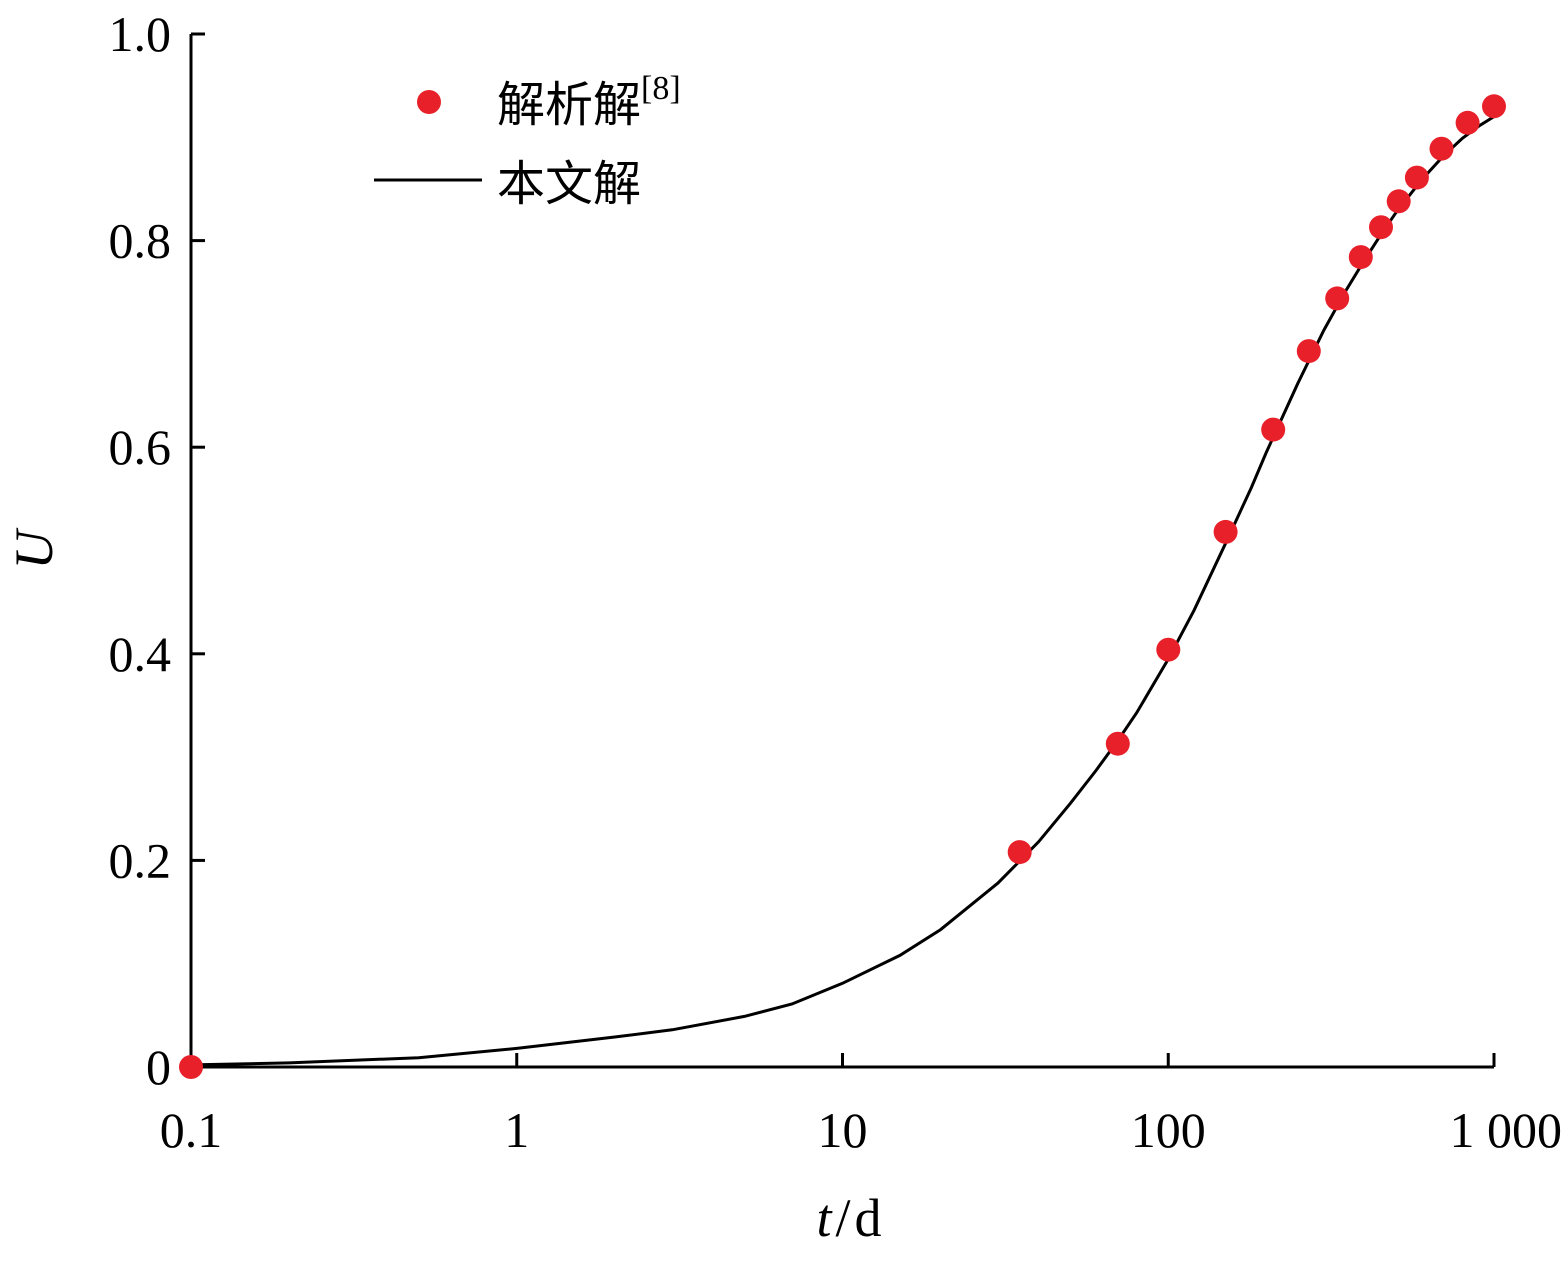  I want to click on y-axis-label: U, so click(34, 549).